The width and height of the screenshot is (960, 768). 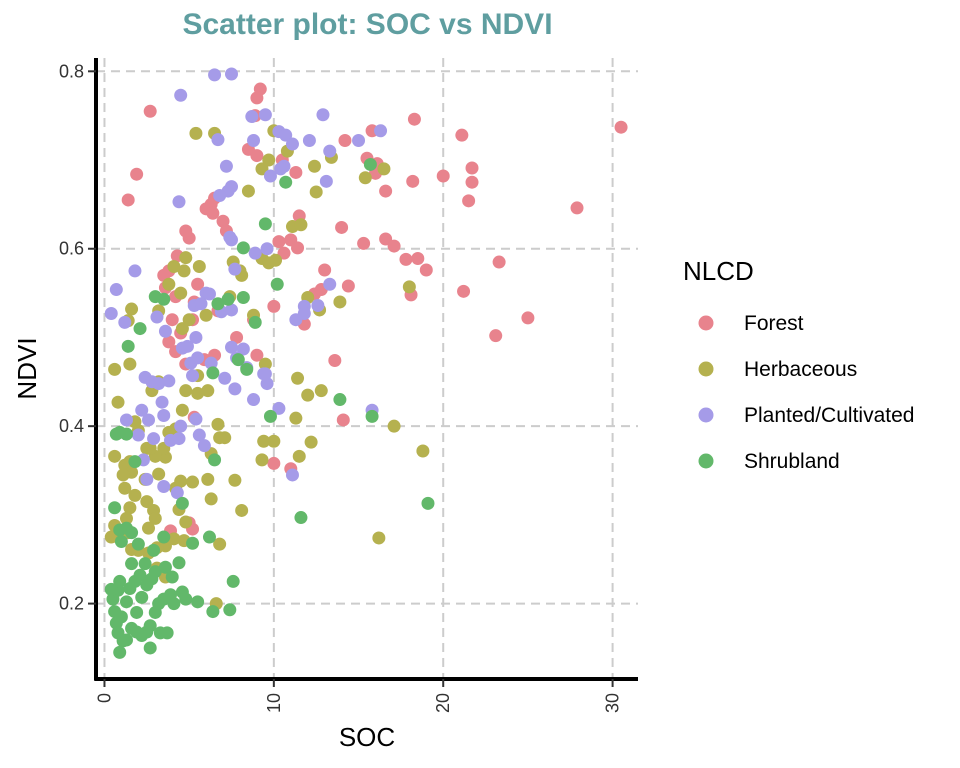 I want to click on x-tick-label: 20, so click(x=443, y=703).